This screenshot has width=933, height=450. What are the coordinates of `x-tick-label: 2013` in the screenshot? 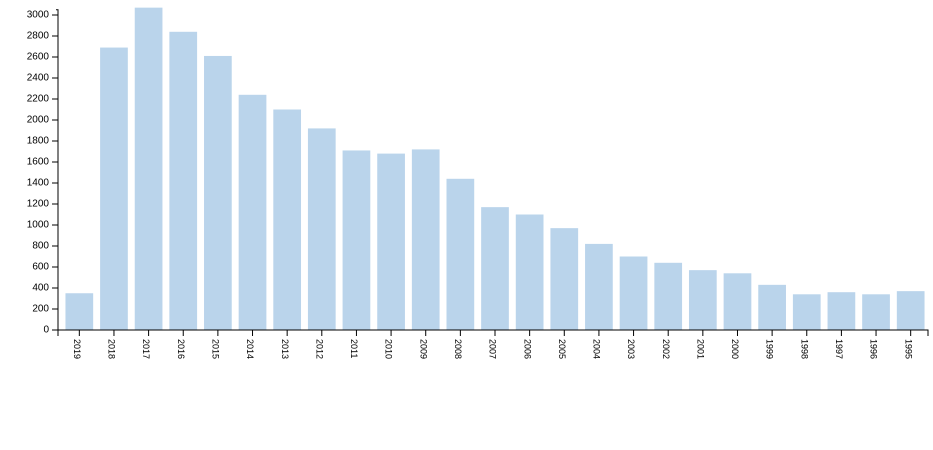 It's located at (285, 349).